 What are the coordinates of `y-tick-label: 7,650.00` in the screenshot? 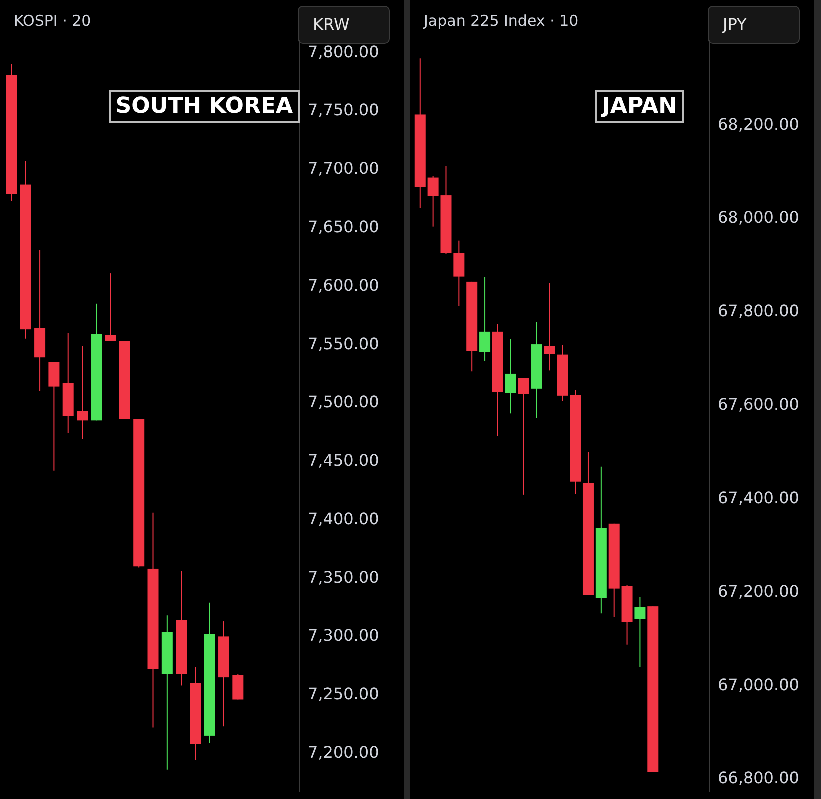 It's located at (344, 227).